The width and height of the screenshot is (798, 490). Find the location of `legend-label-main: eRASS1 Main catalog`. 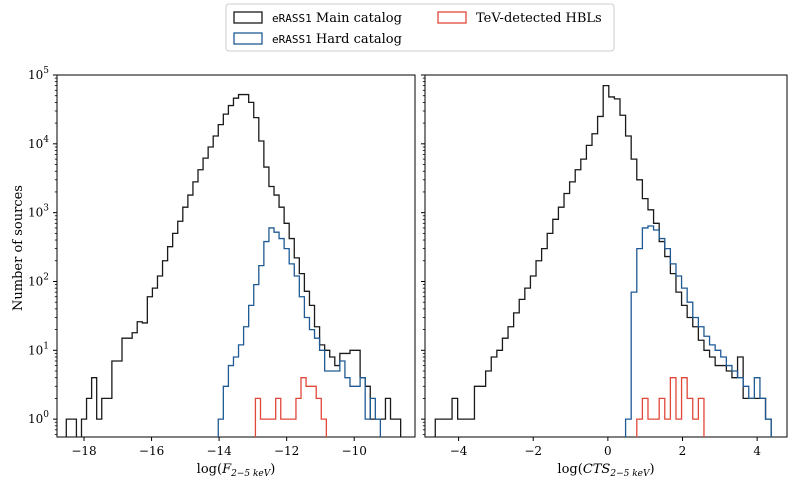

legend-label-main: eRASS1 Main catalog is located at coordinates (337, 18).